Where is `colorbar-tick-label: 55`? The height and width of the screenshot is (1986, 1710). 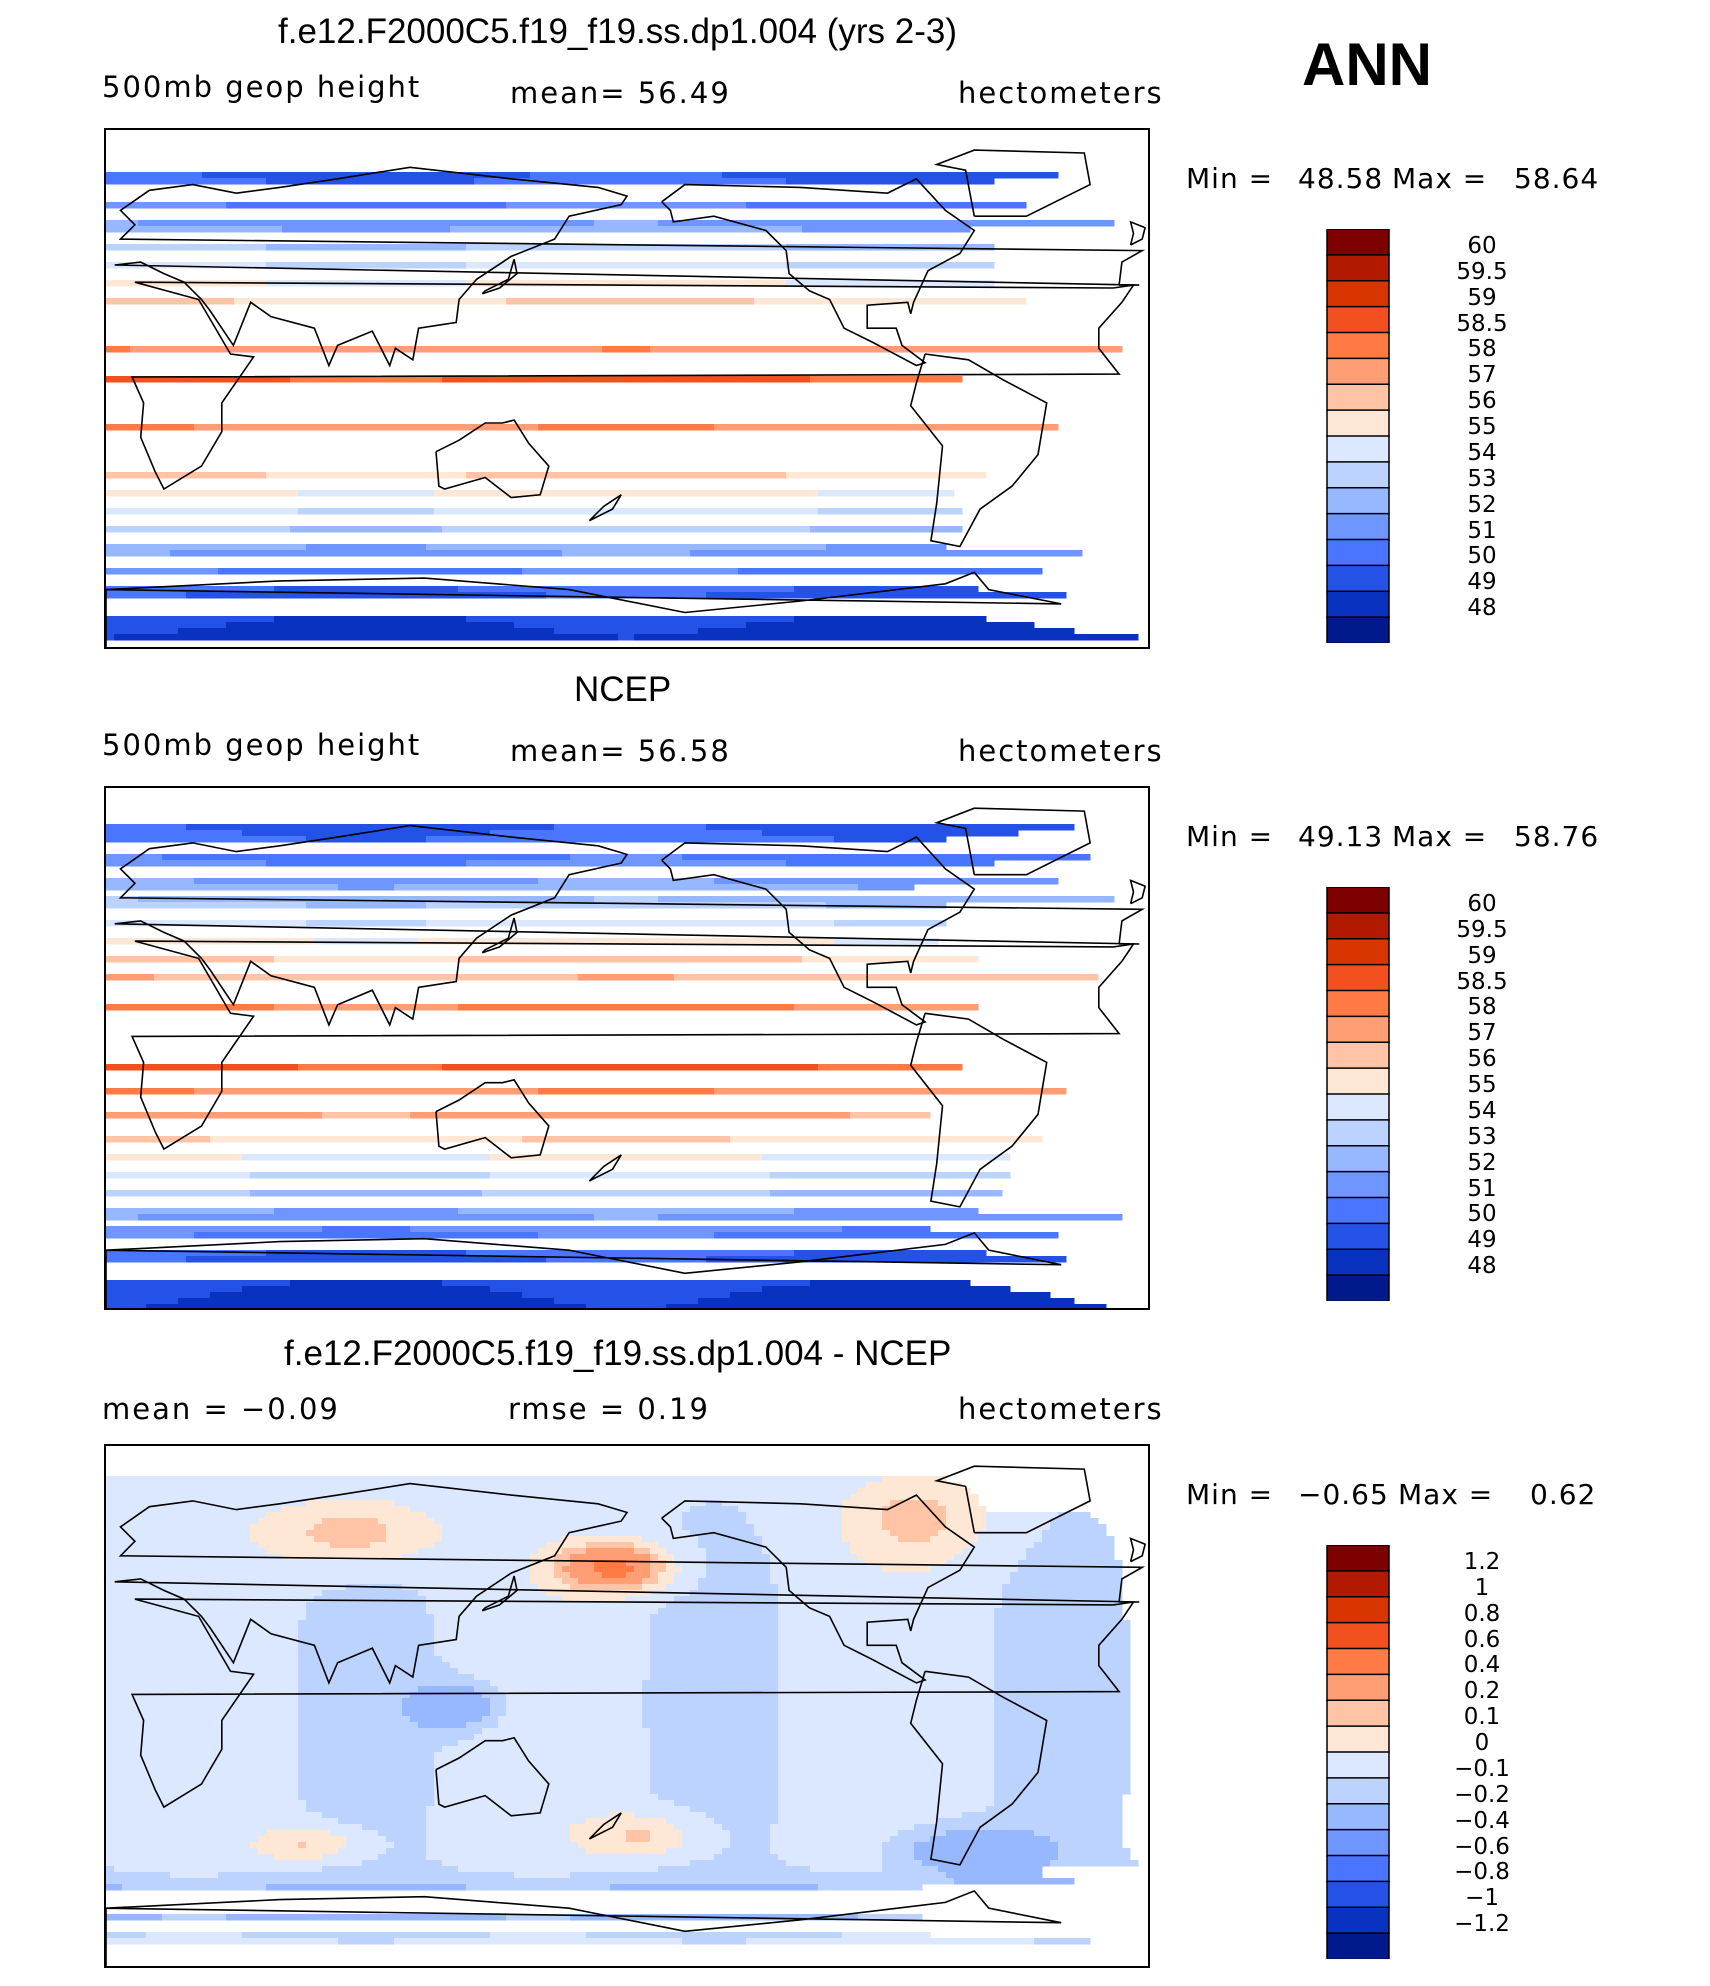 colorbar-tick-label: 55 is located at coordinates (1482, 1085).